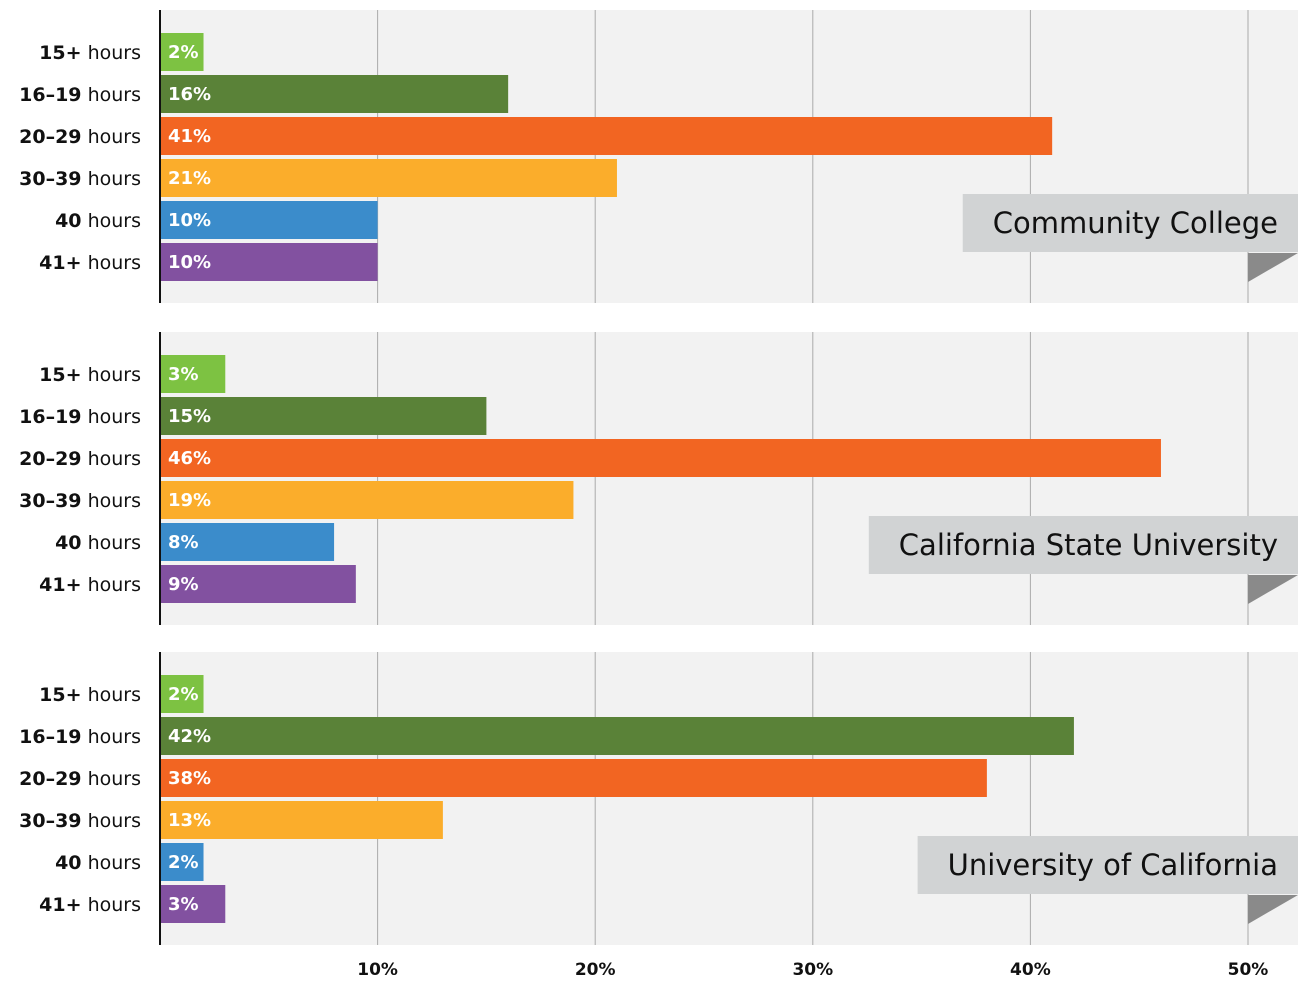 This screenshot has height=981, width=1298. What do you see at coordinates (377, 970) in the screenshot?
I see `x-tick-label: 10%` at bounding box center [377, 970].